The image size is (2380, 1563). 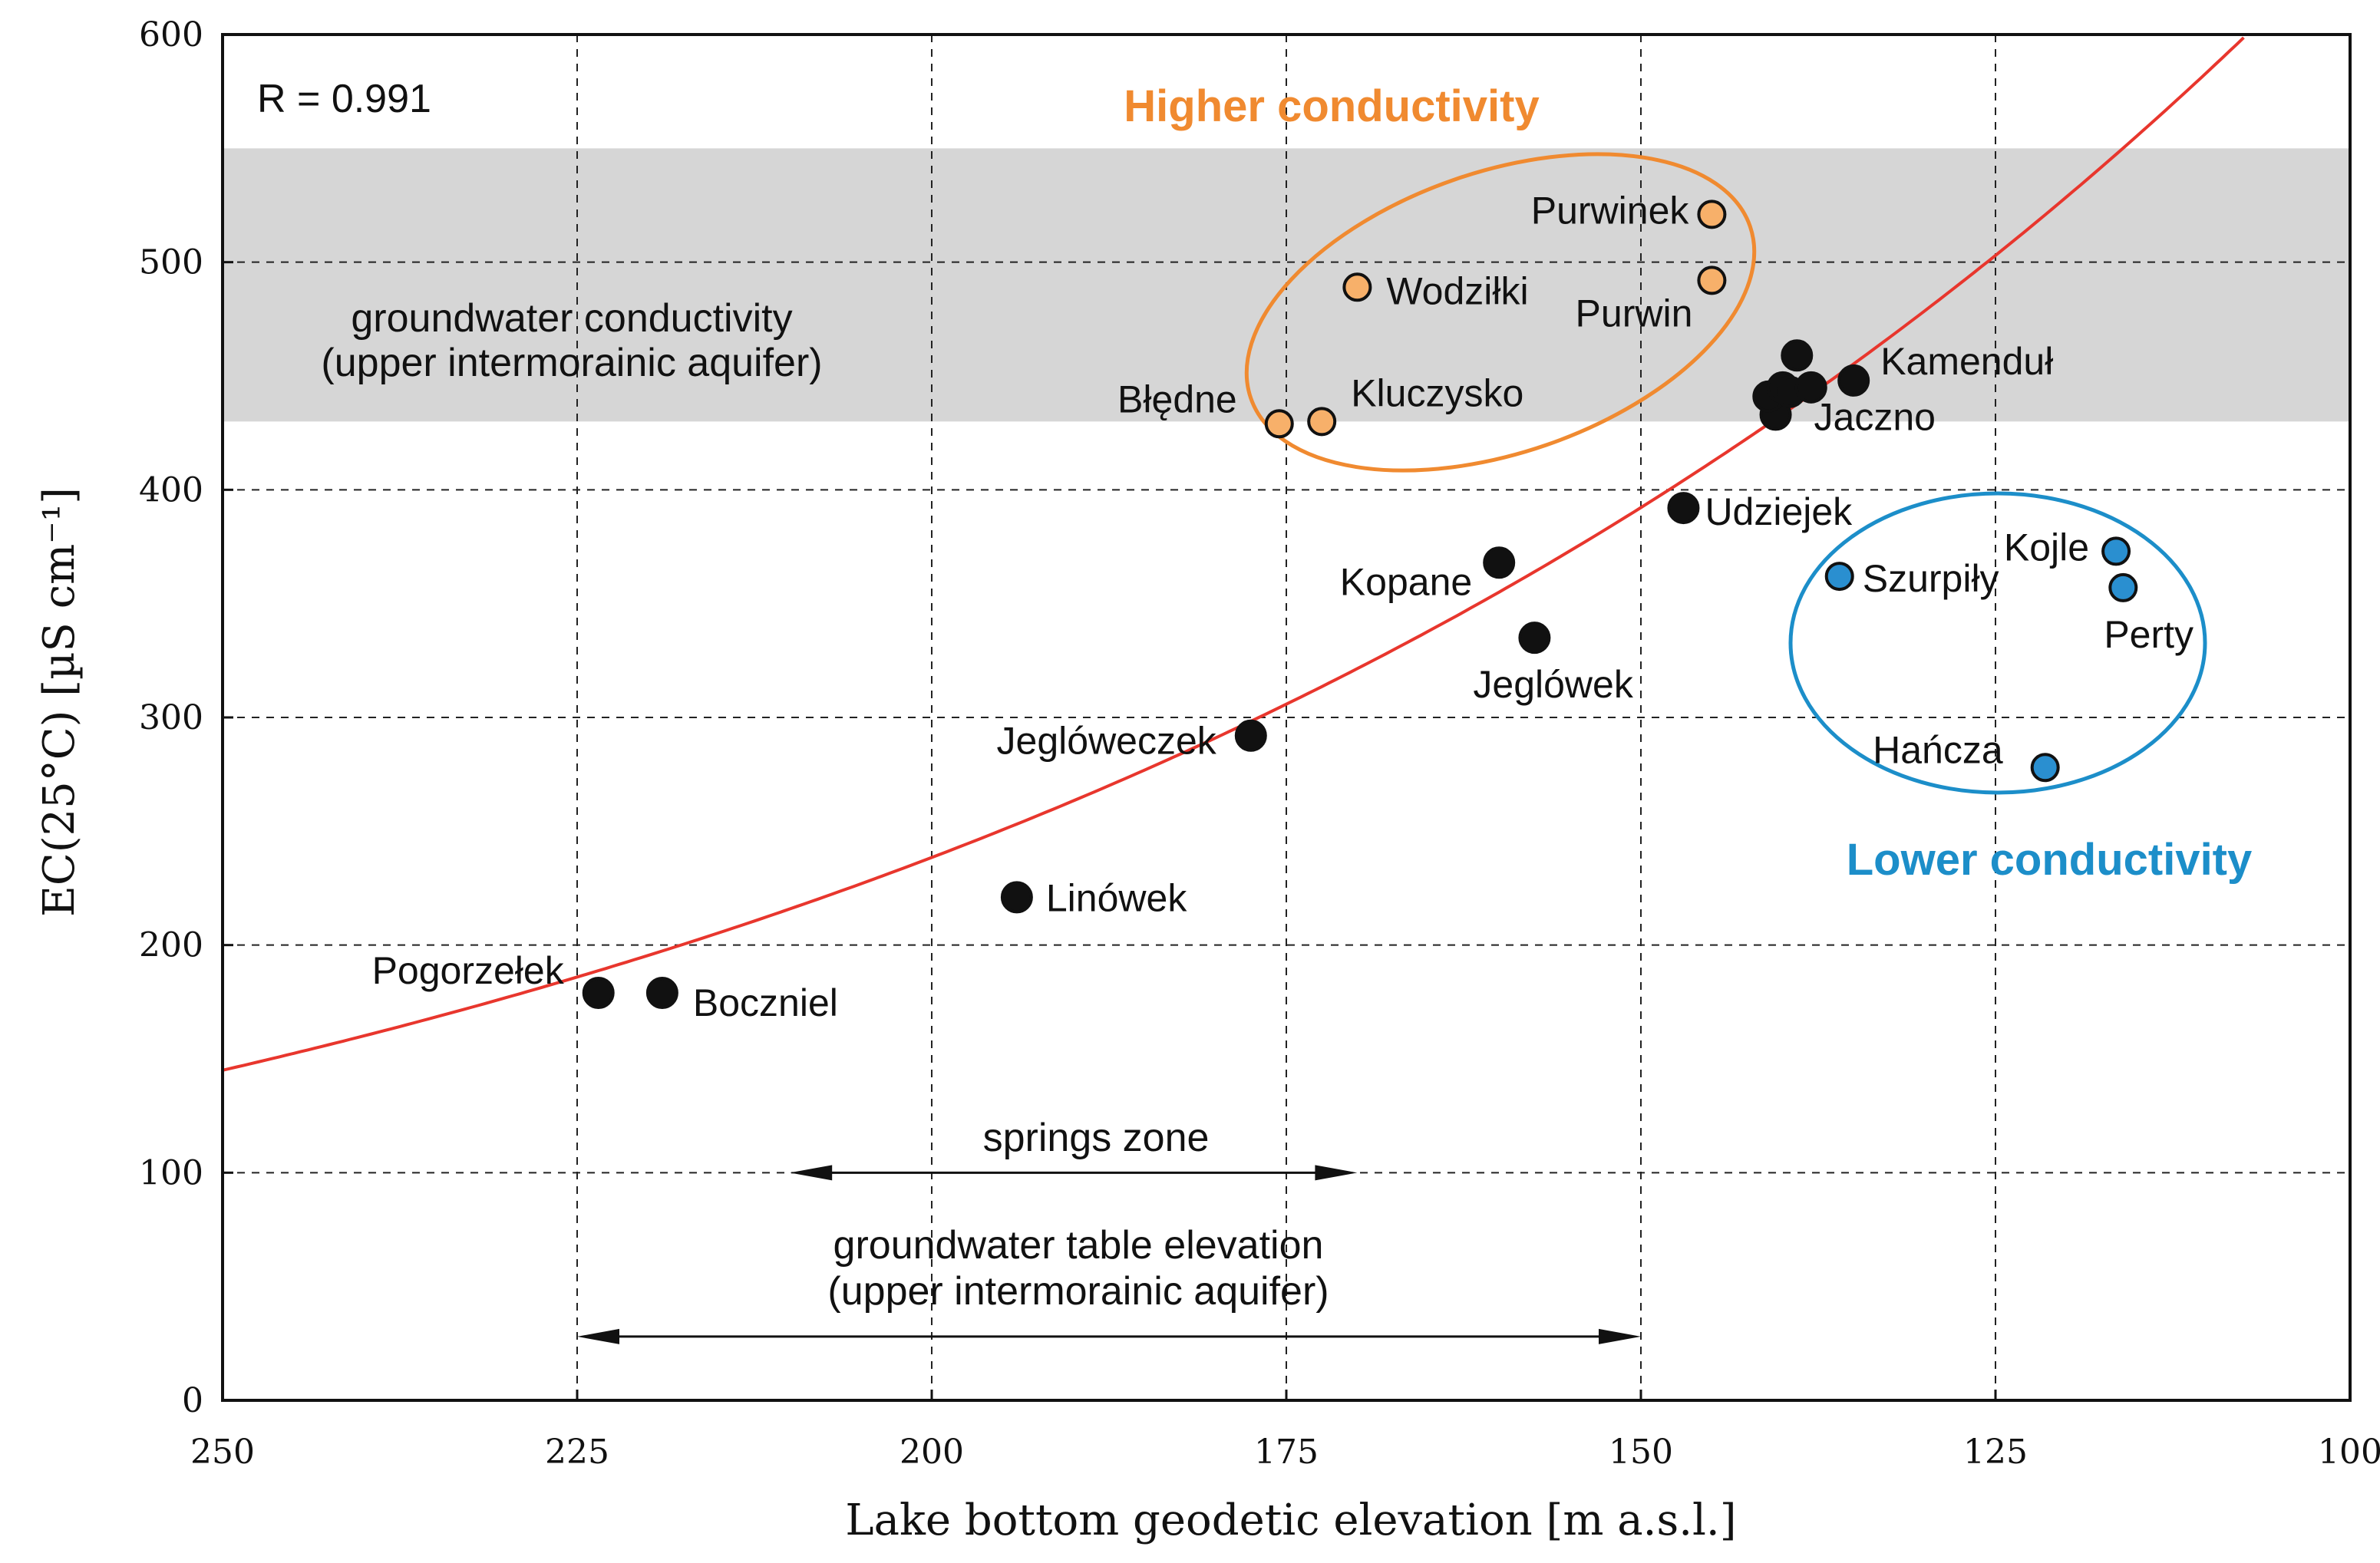 What do you see at coordinates (344, 99) in the screenshot?
I see `r-value: R = 0.991` at bounding box center [344, 99].